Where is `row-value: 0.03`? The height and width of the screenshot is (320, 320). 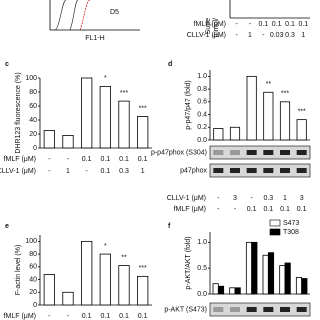
row-value: 0.03 is located at coordinates (277, 35).